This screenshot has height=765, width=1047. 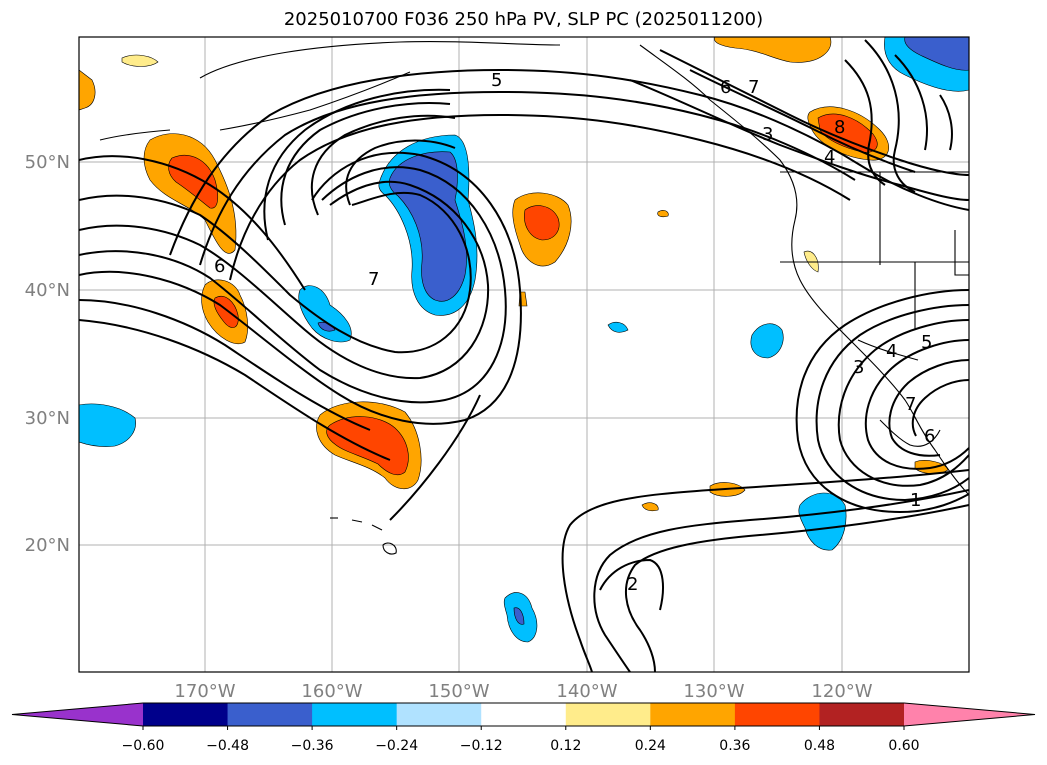 What do you see at coordinates (312, 746) in the screenshot?
I see `colorbar-tick-label: −0.36` at bounding box center [312, 746].